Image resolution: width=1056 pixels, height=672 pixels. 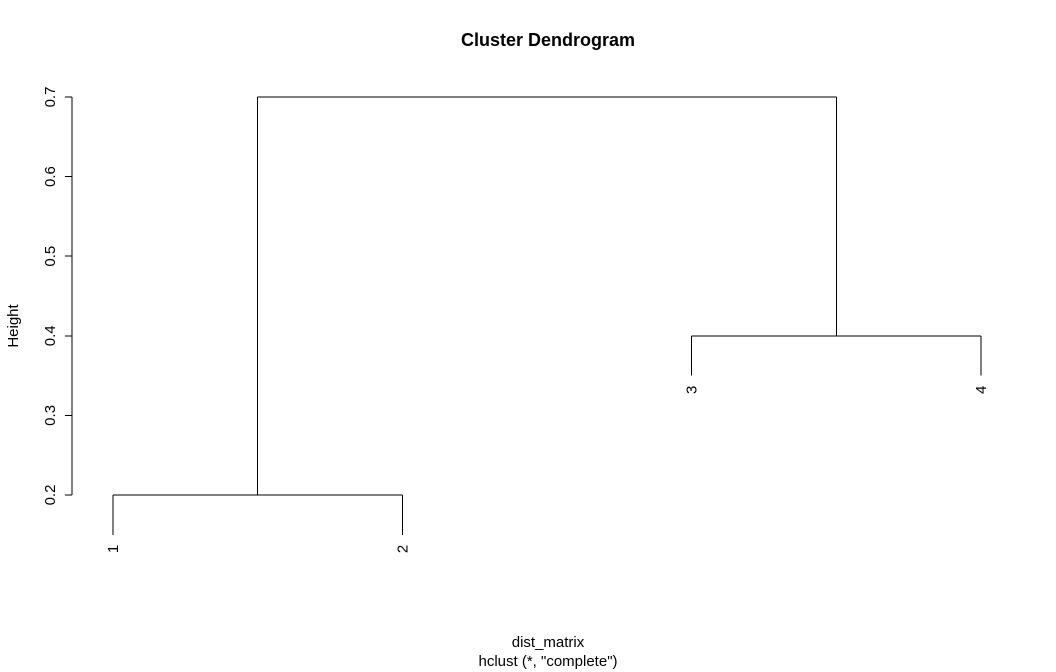 I want to click on leaf-label: 3, so click(x=692, y=390).